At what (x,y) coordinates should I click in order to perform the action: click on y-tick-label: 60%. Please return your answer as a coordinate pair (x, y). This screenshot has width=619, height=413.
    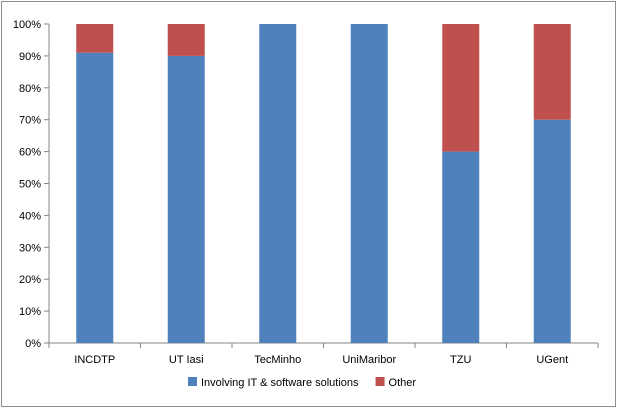
    Looking at the image, I should click on (30, 153).